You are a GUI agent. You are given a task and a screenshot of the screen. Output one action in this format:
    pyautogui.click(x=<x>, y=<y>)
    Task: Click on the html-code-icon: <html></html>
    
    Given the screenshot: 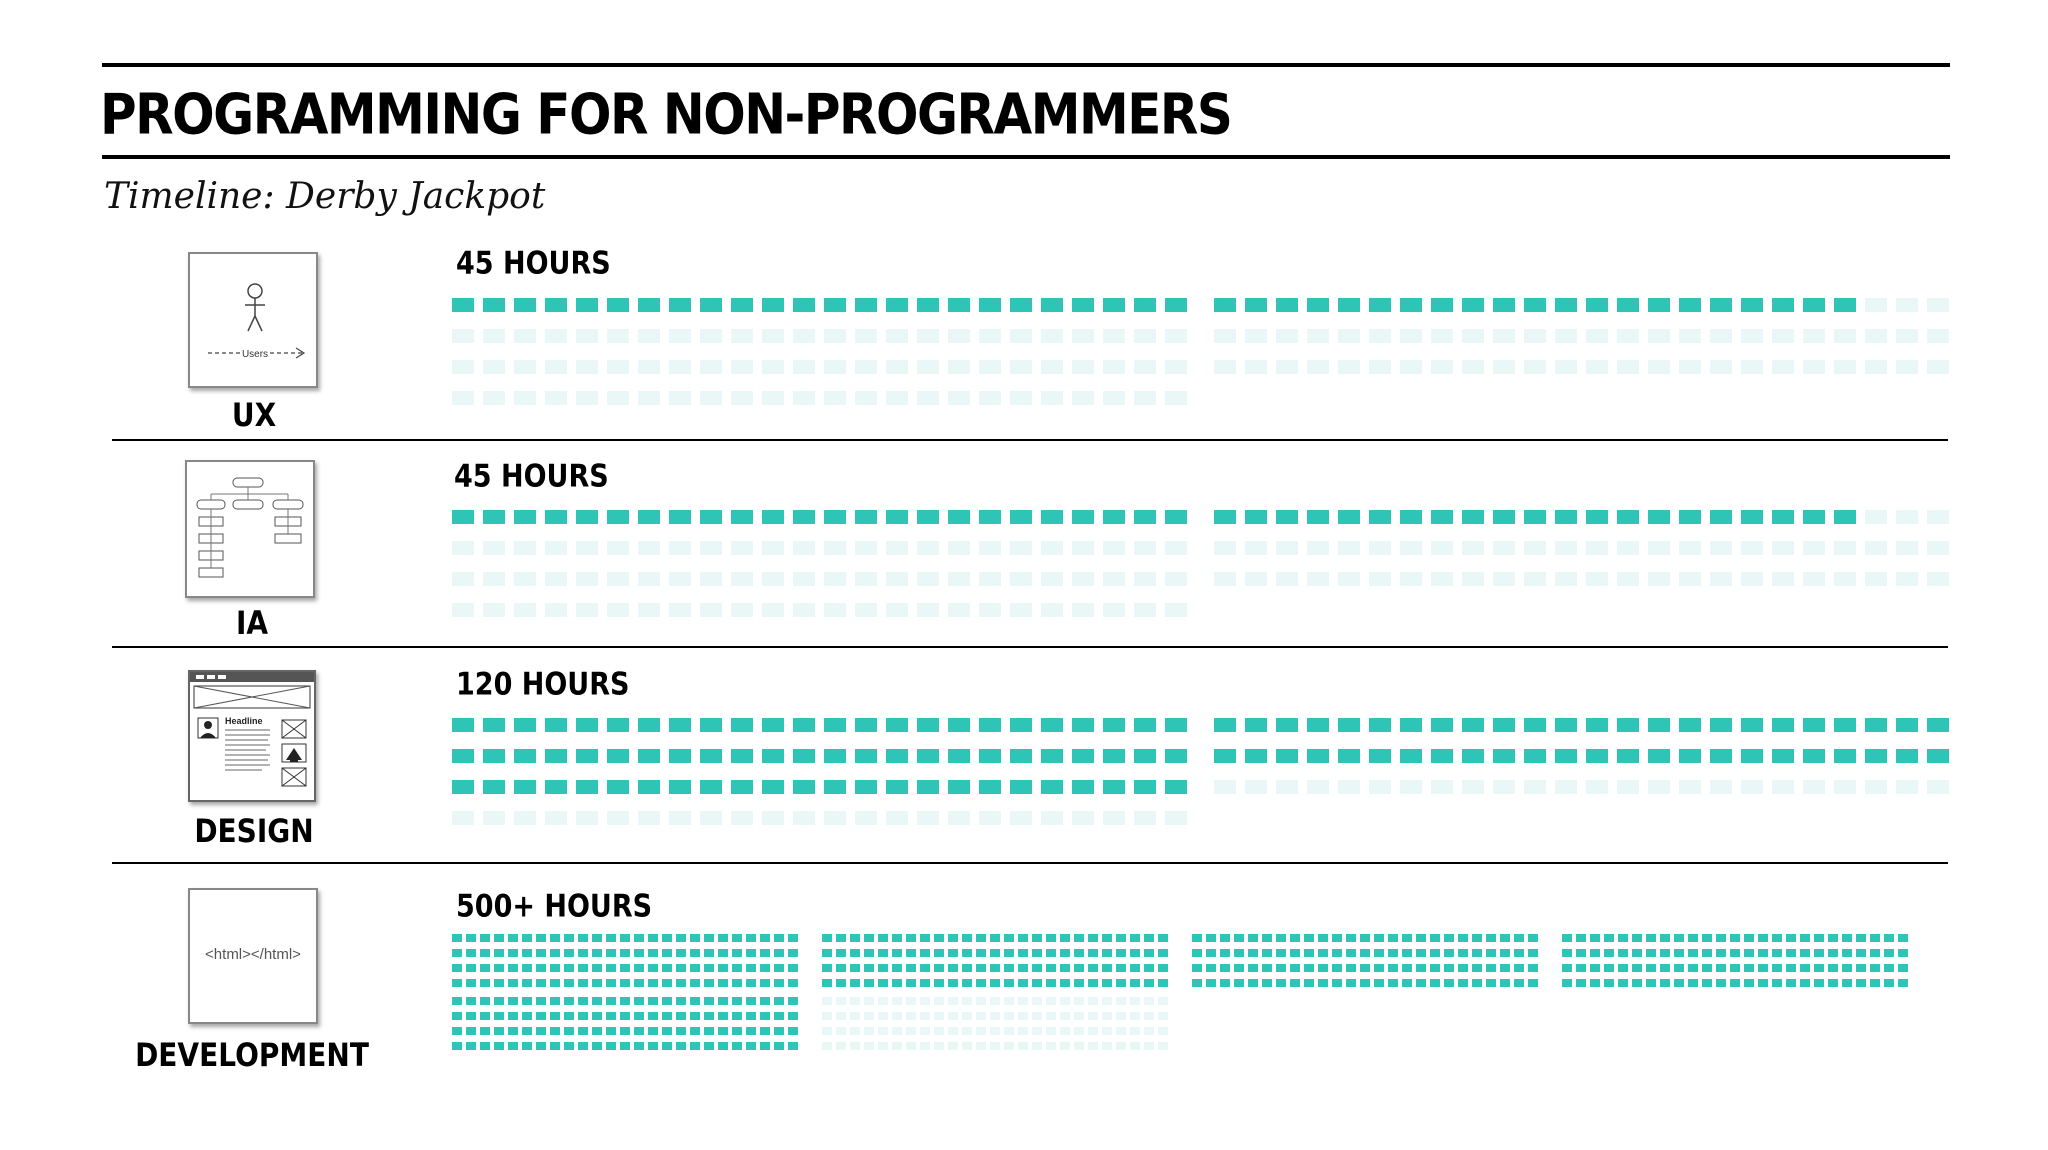 What is the action you would take?
    pyautogui.click(x=253, y=956)
    